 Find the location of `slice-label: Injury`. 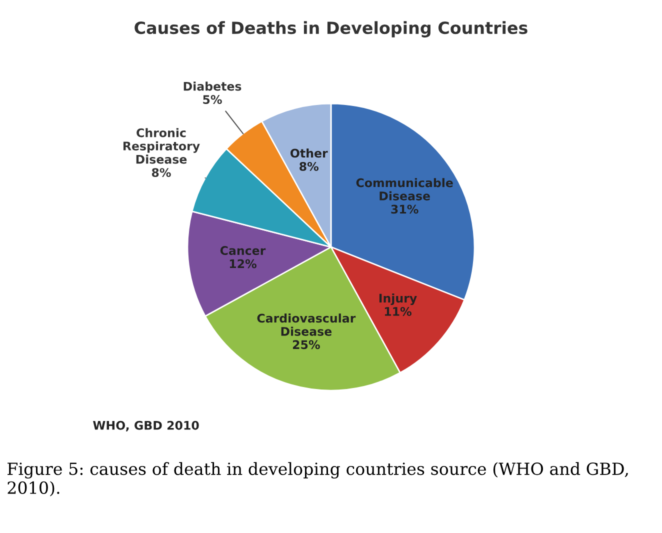

slice-label: Injury is located at coordinates (398, 299).